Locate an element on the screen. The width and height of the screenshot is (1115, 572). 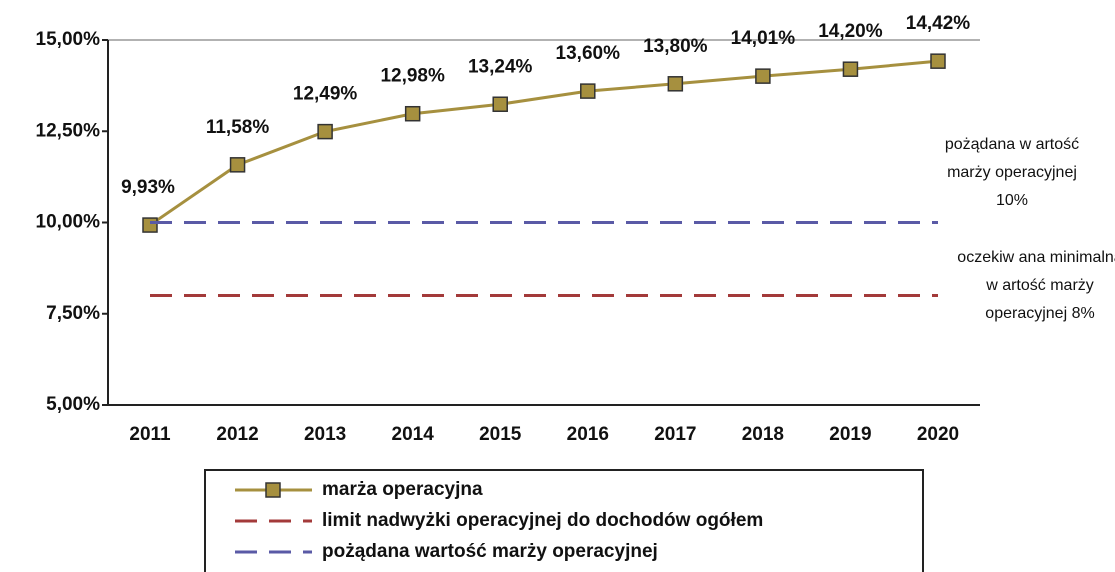
data-label: 14,20% is located at coordinates (850, 31).